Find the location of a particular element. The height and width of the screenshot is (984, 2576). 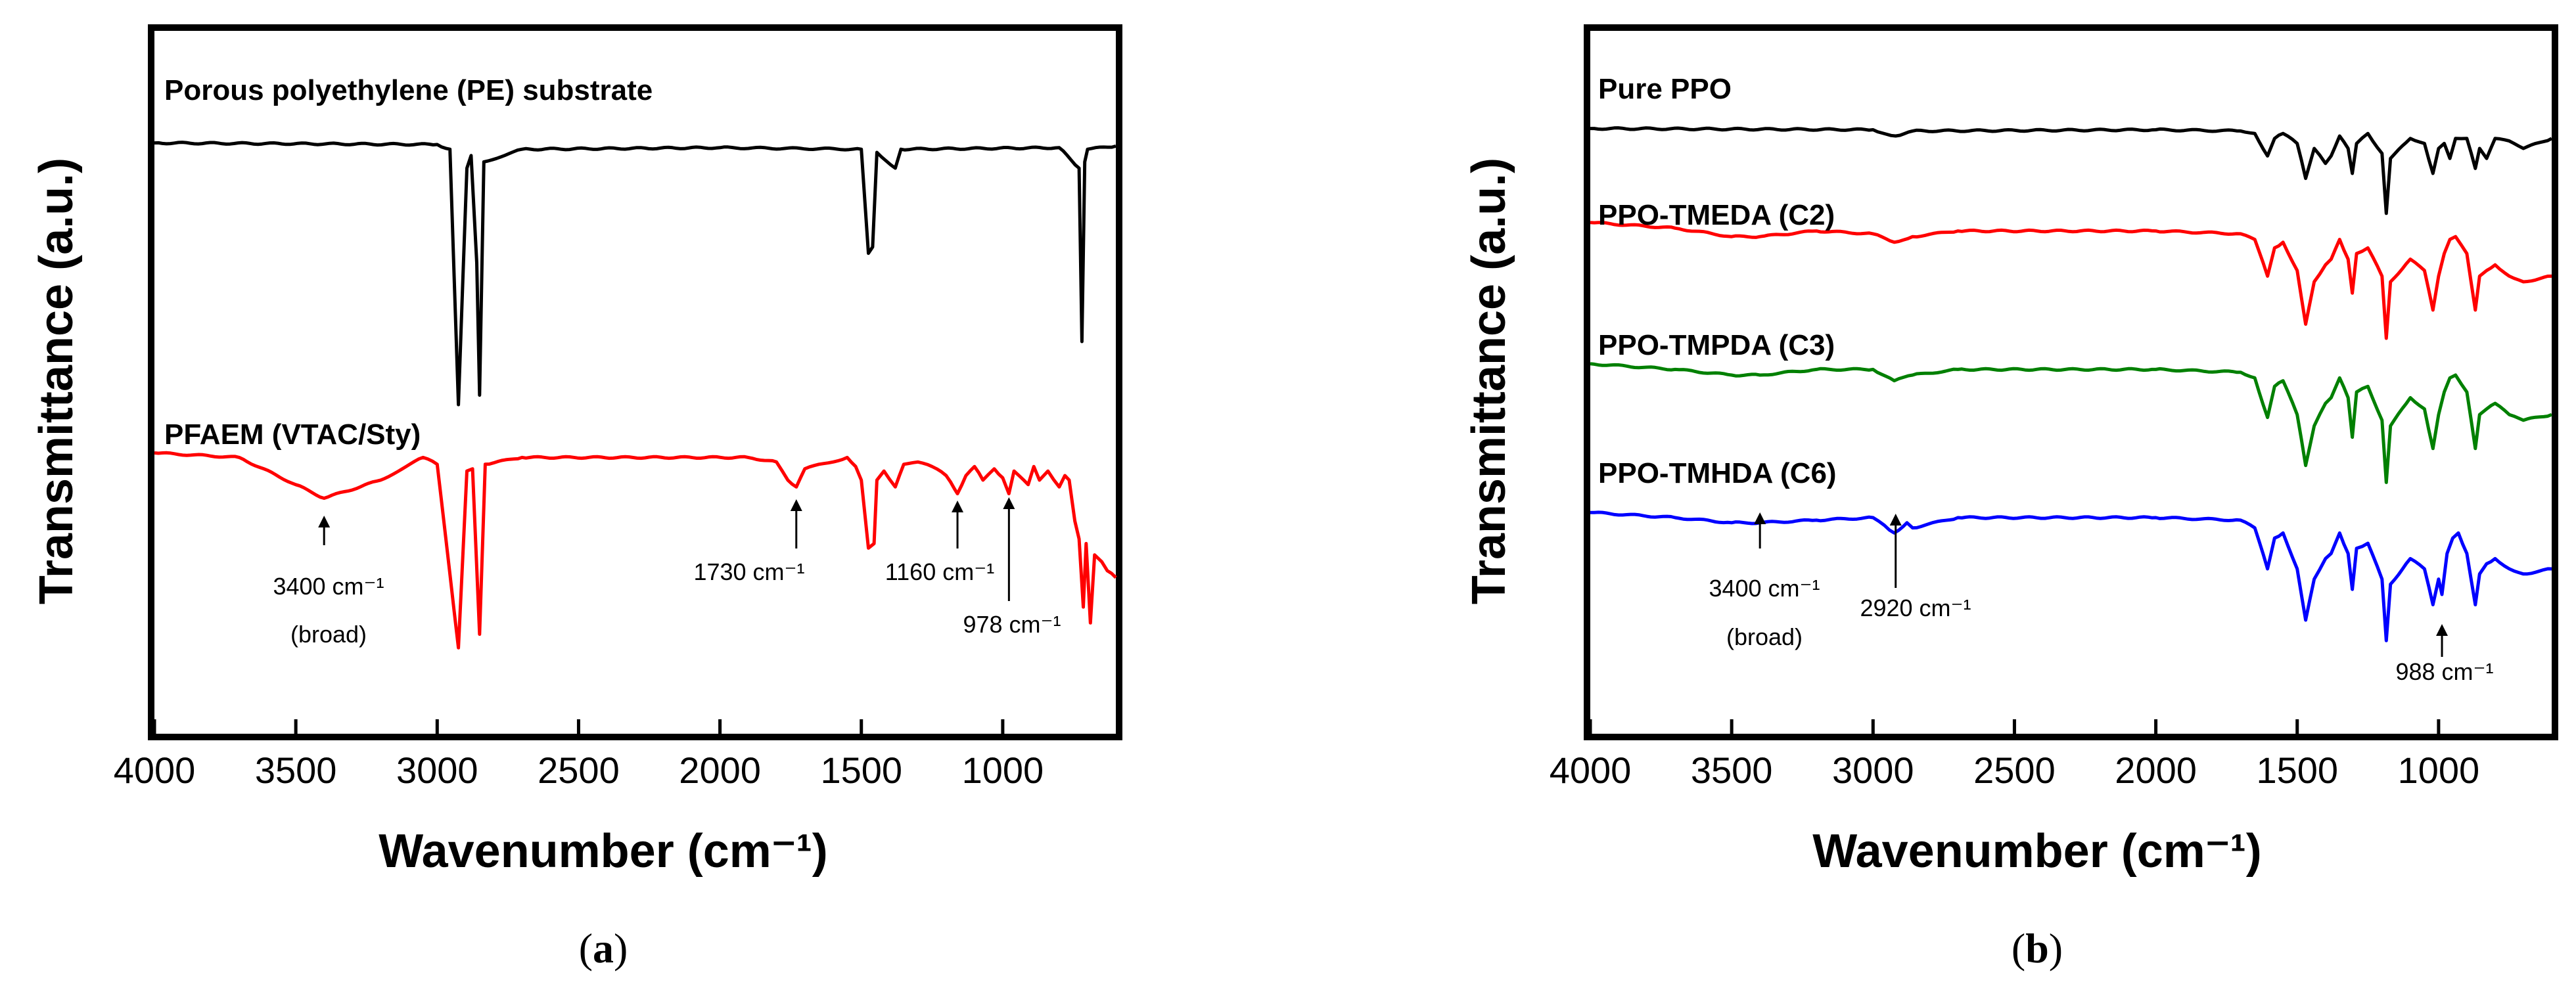

annotation-3400-b: 3400 cm⁻¹ is located at coordinates (1764, 588).